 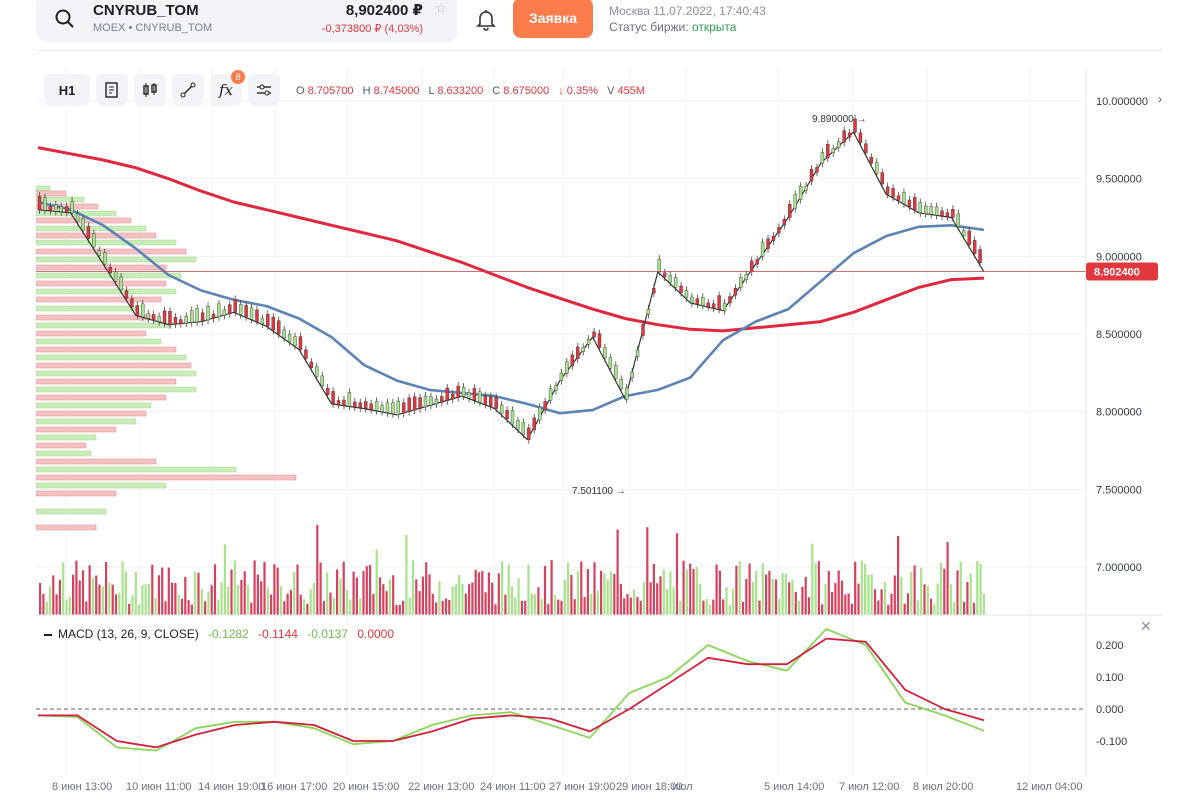 What do you see at coordinates (188, 90) in the screenshot?
I see `draw-line-icon` at bounding box center [188, 90].